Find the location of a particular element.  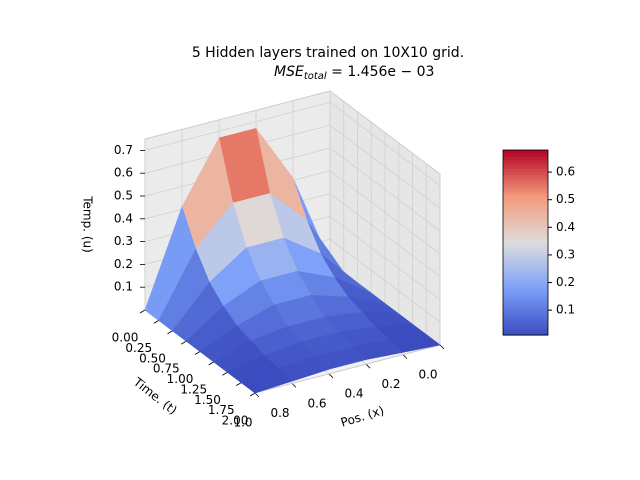

colorbar-tick-label: 0.5 is located at coordinates (565, 199).